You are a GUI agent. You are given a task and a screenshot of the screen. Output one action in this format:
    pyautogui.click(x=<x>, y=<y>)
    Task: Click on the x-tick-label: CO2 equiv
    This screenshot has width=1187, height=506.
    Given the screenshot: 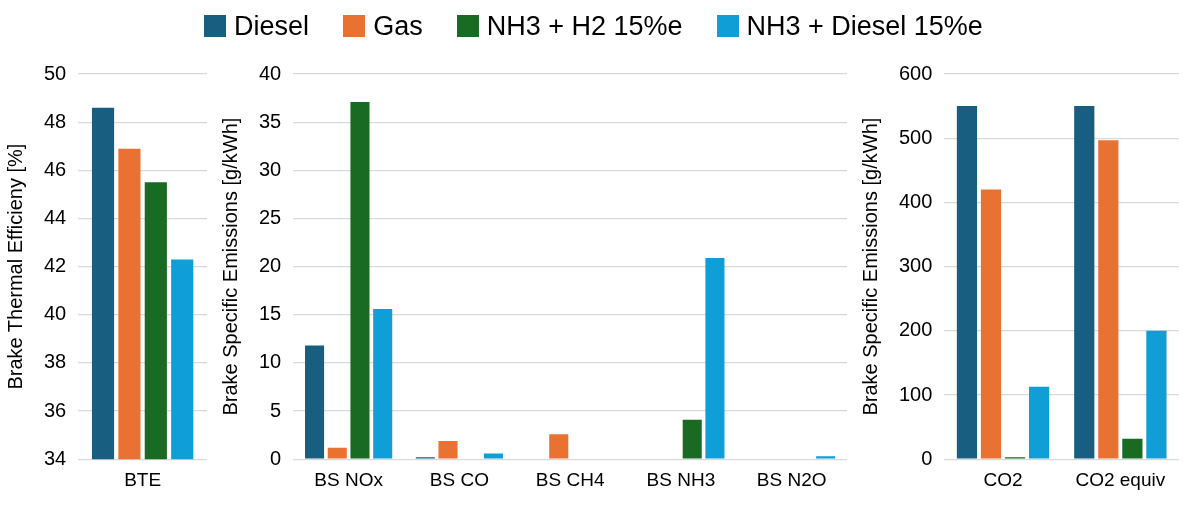 What is the action you would take?
    pyautogui.click(x=1120, y=479)
    